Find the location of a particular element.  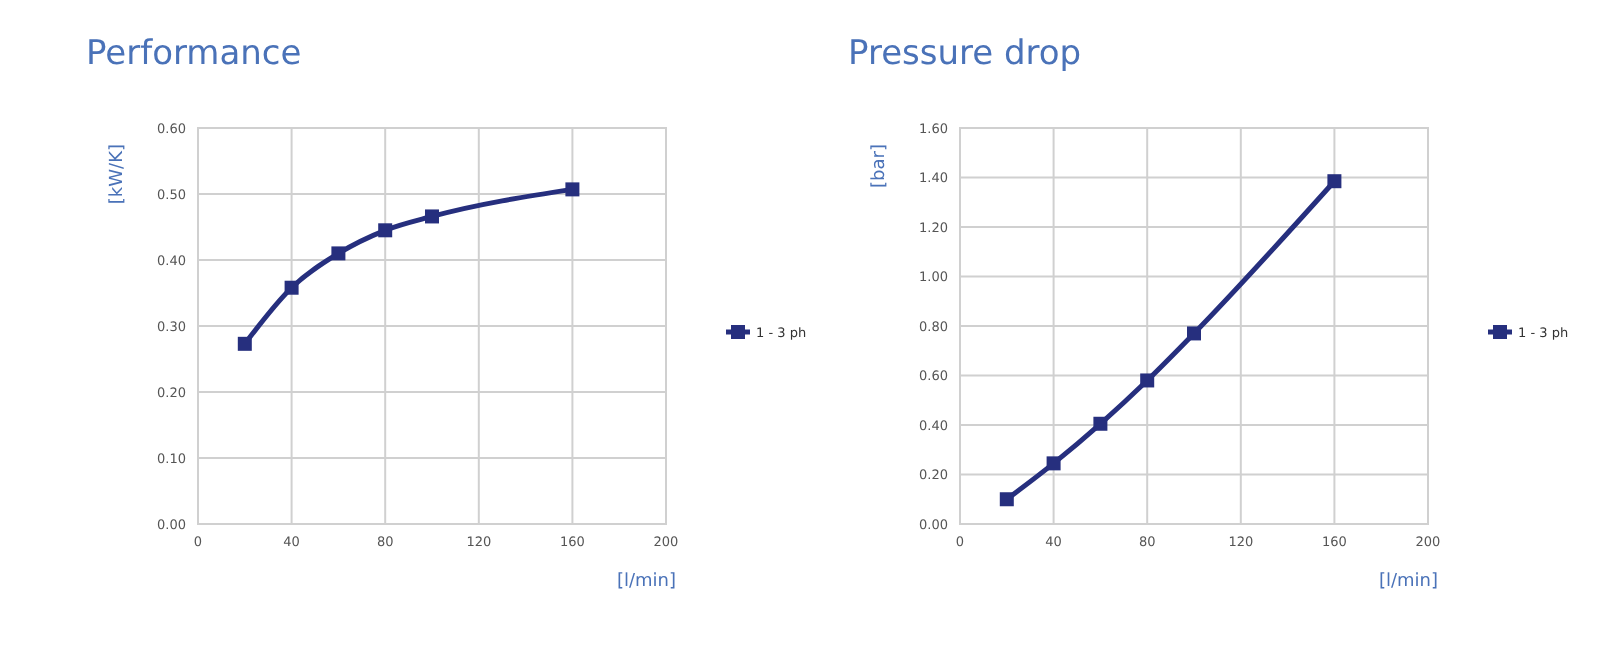

chart-title: Pressure drop is located at coordinates (965, 54).